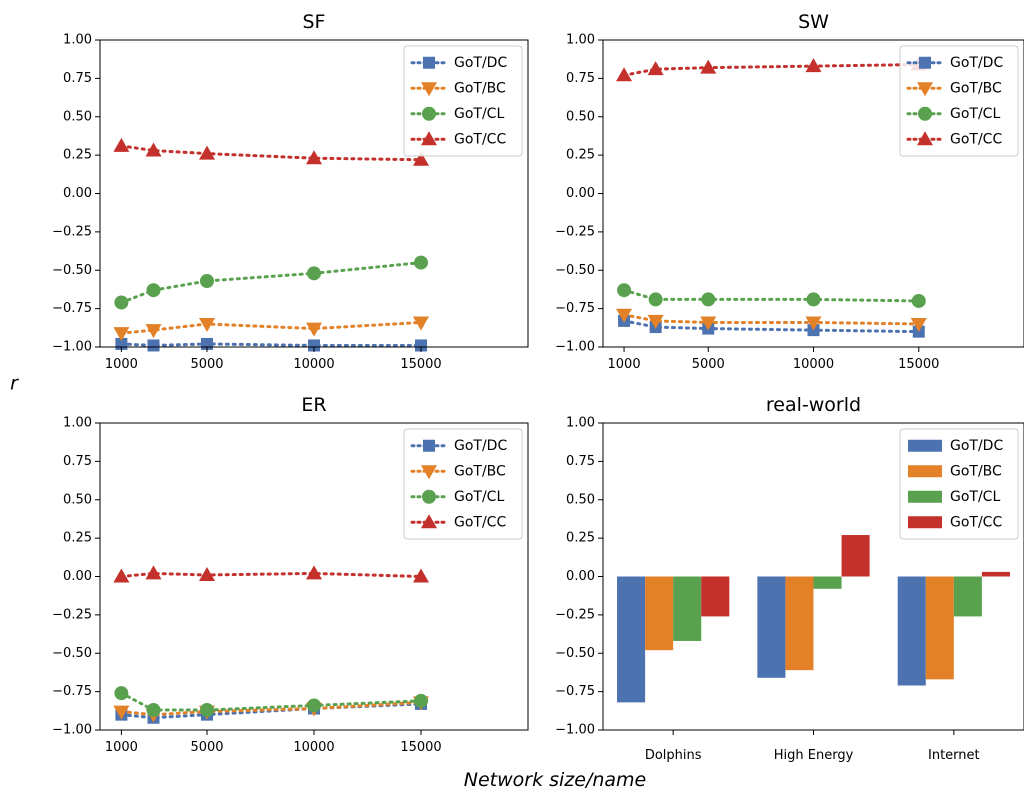 This screenshot has width=1024, height=798. I want to click on y-tick-label: 0.75, so click(580, 78).